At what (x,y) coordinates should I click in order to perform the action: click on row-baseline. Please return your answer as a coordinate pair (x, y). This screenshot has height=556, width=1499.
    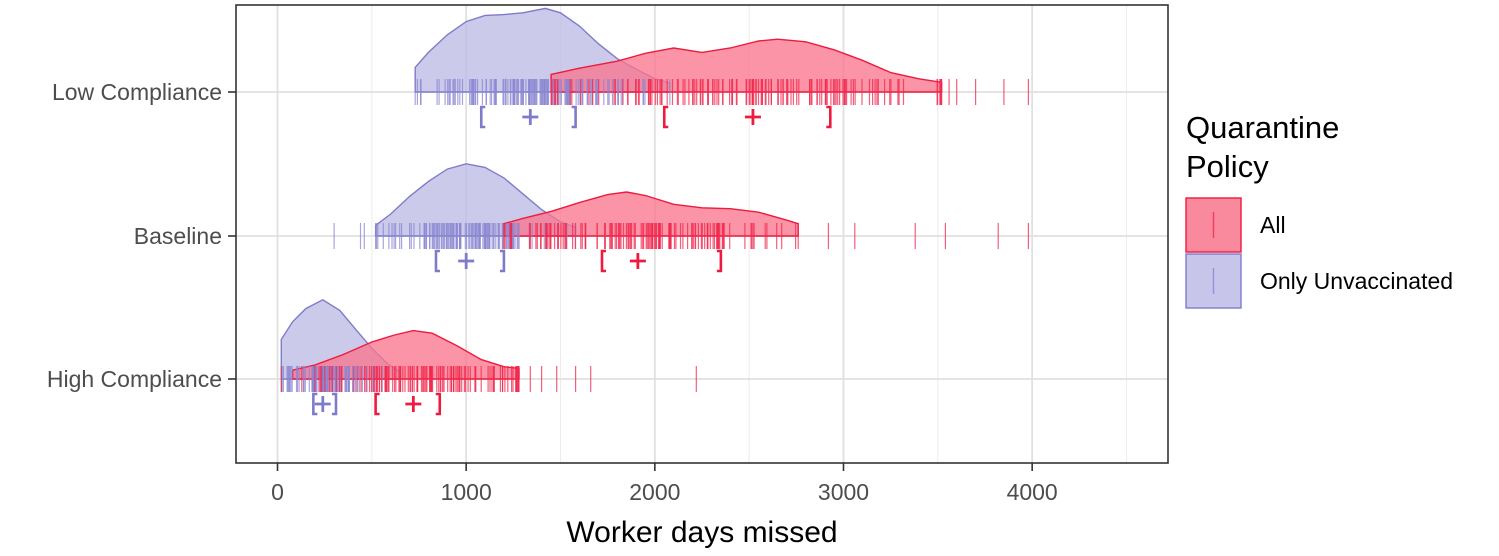
    Looking at the image, I should click on (681, 218).